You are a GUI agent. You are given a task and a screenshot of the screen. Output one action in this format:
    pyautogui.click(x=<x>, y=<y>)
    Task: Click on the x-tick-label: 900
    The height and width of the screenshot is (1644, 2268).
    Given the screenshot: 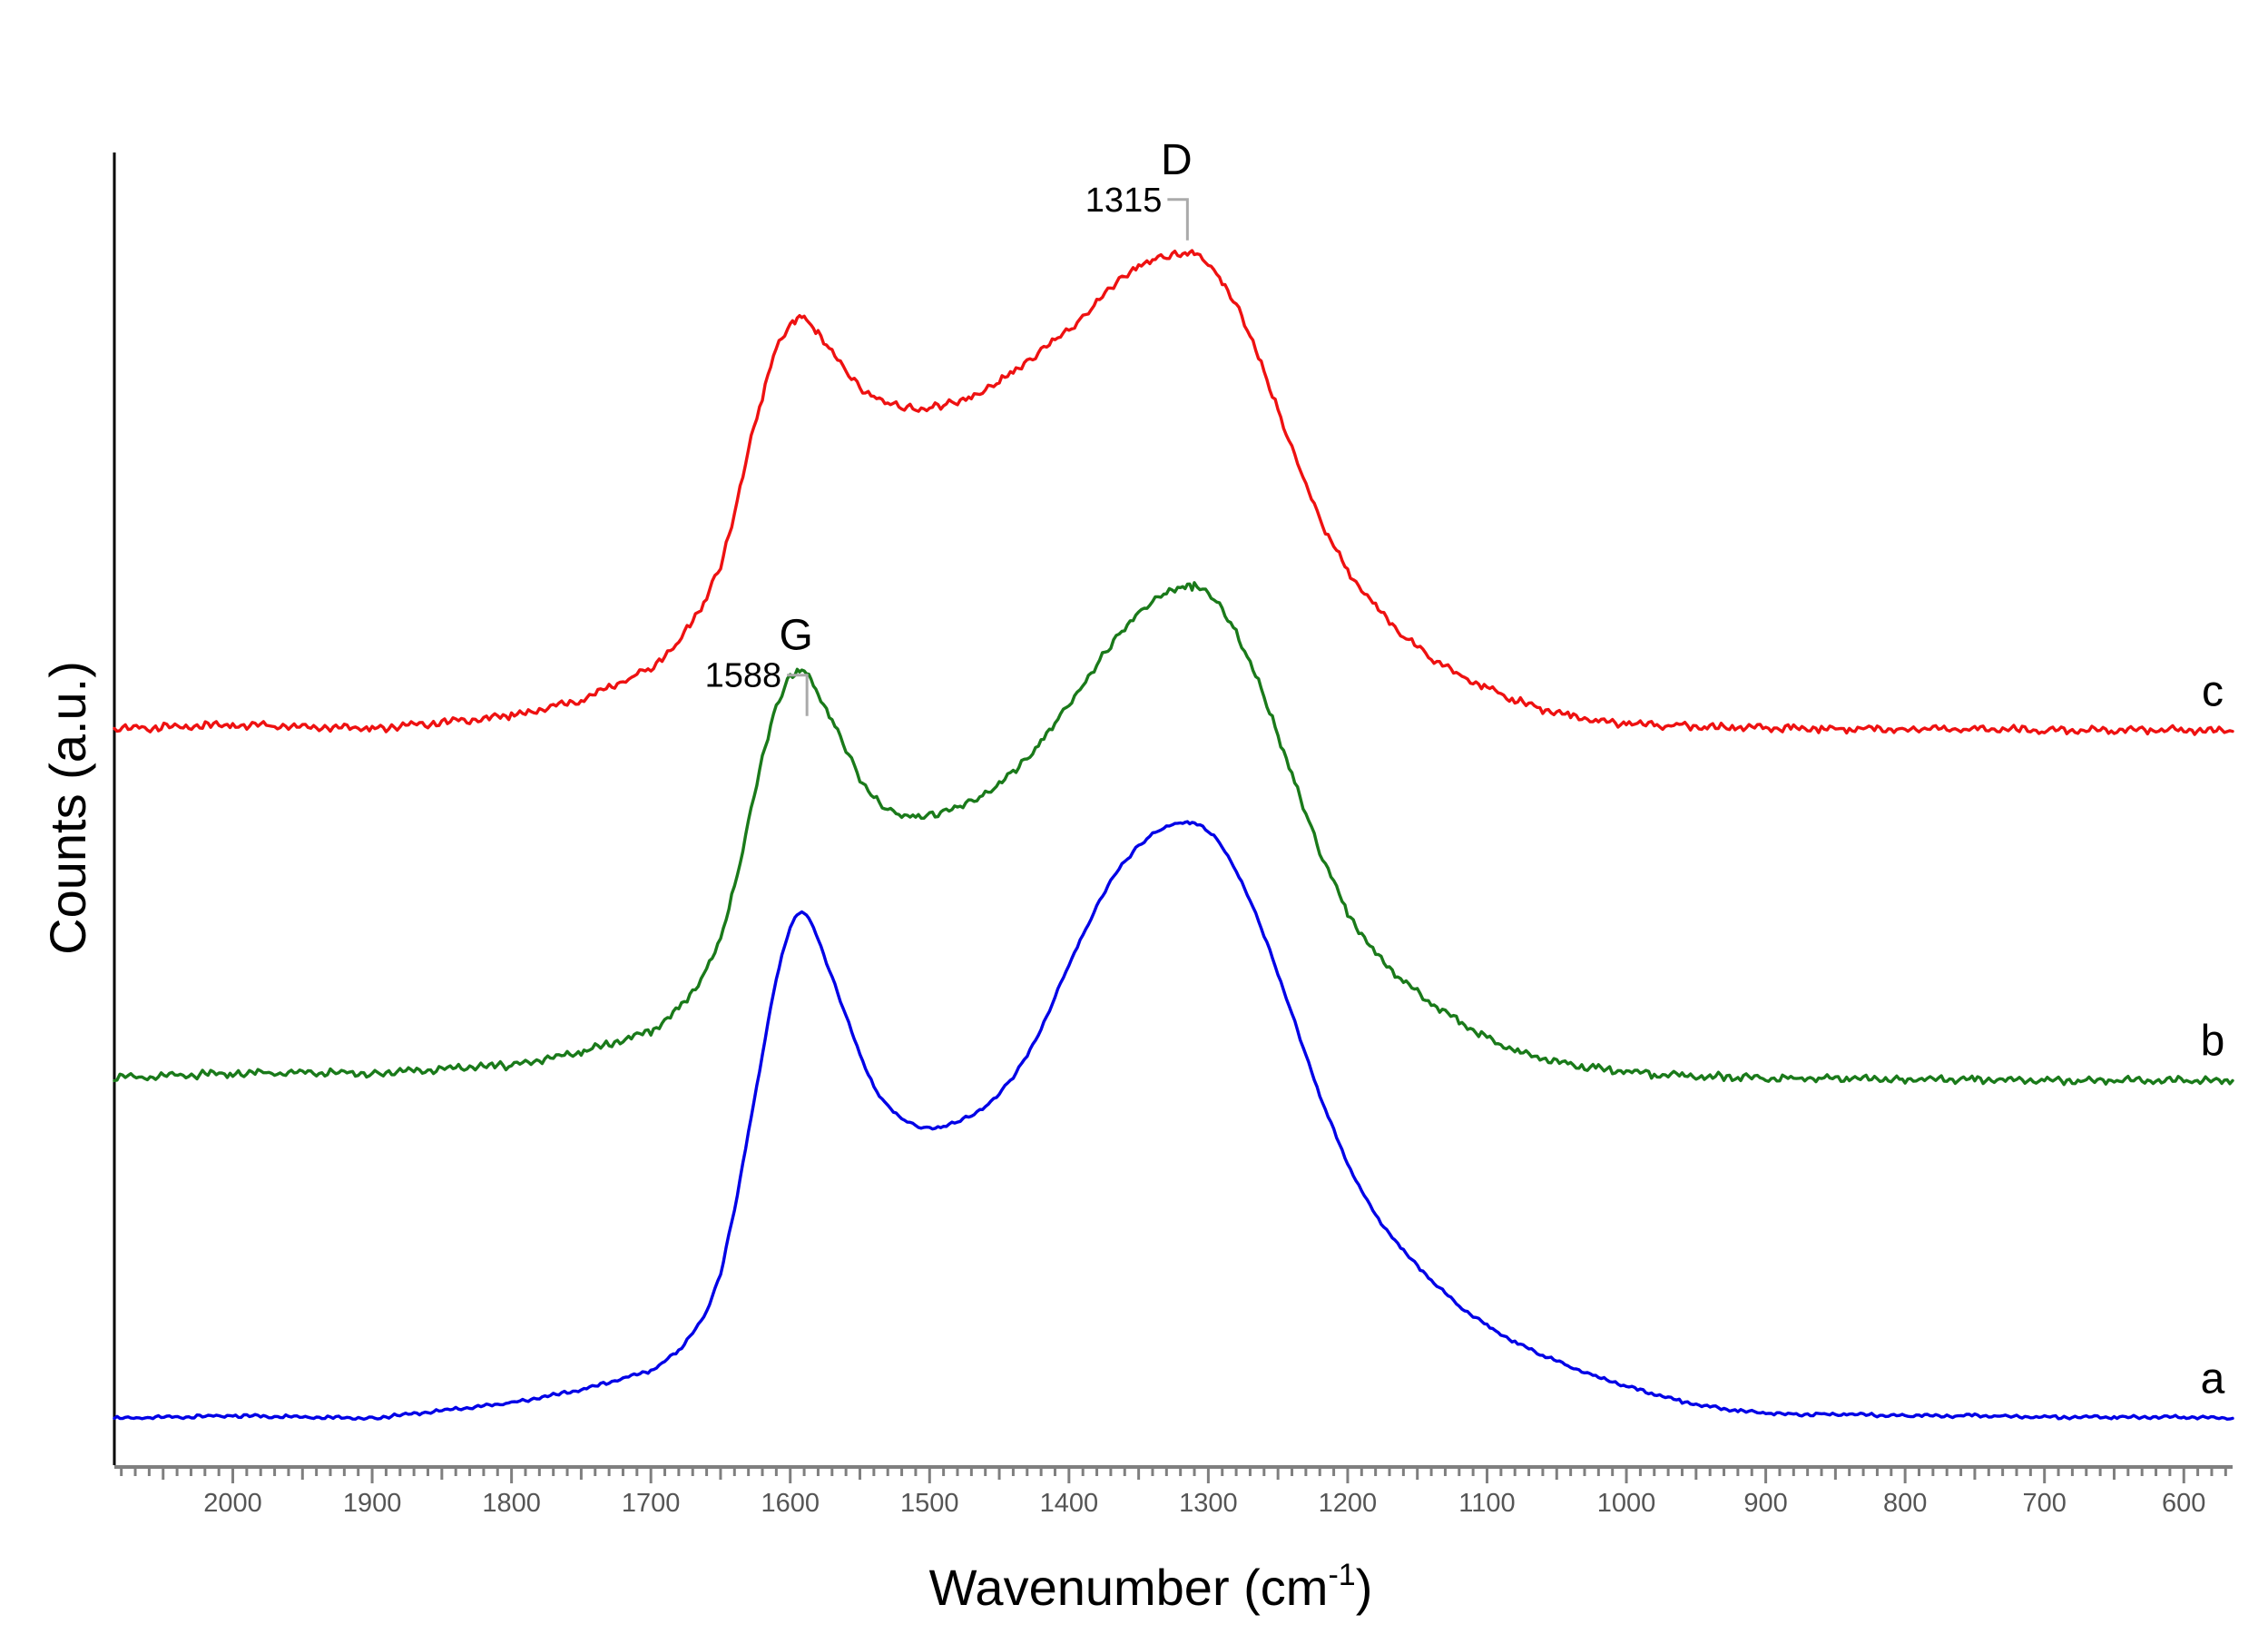 What is the action you would take?
    pyautogui.click(x=1765, y=1503)
    